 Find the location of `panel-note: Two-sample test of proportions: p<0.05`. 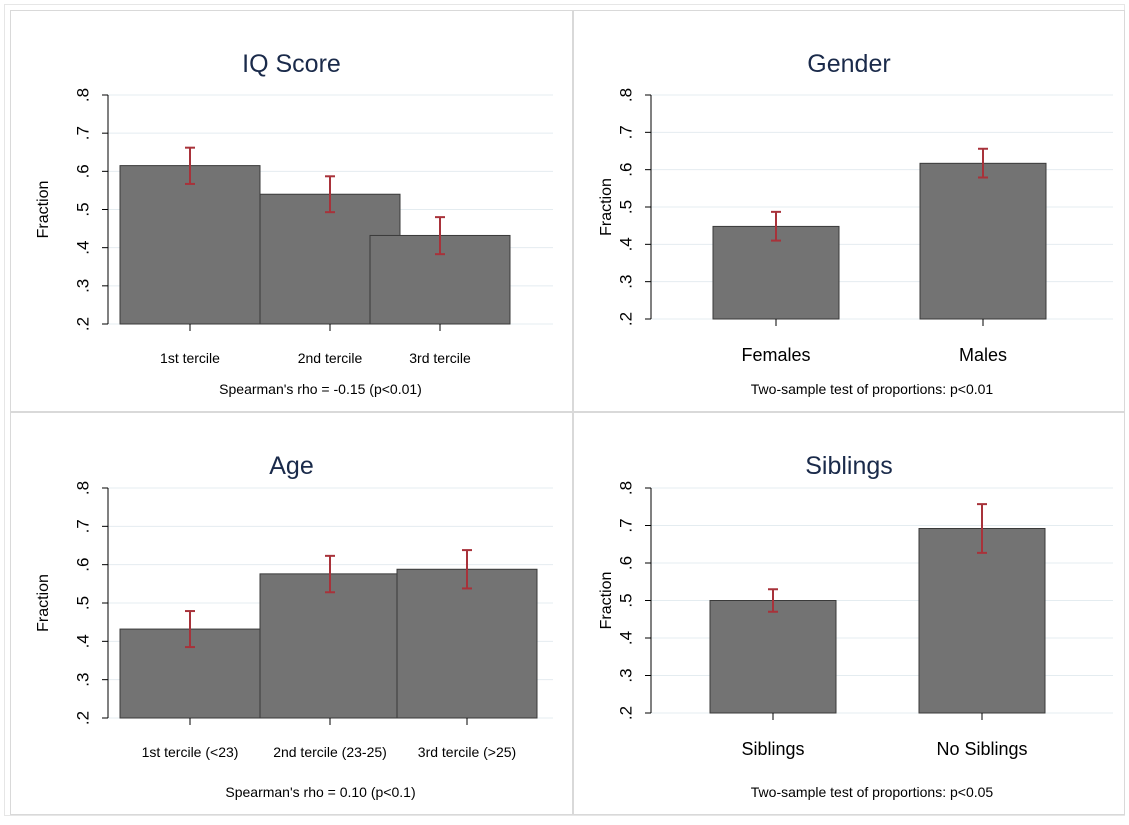

panel-note: Two-sample test of proportions: p<0.05 is located at coordinates (872, 792).